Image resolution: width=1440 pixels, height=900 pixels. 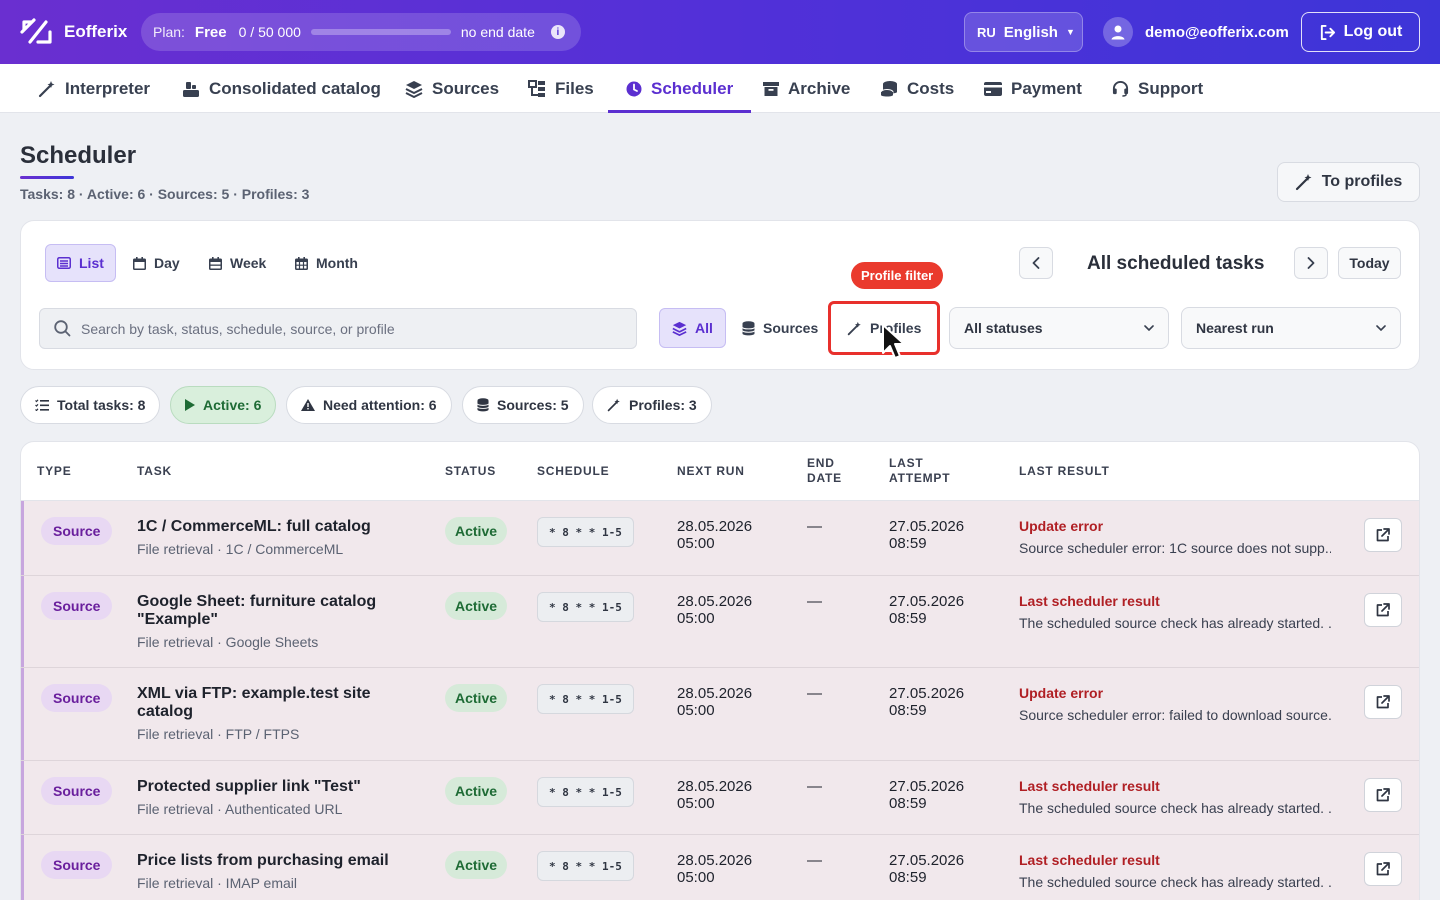 I want to click on chevron-right-icon, so click(x=1311, y=263).